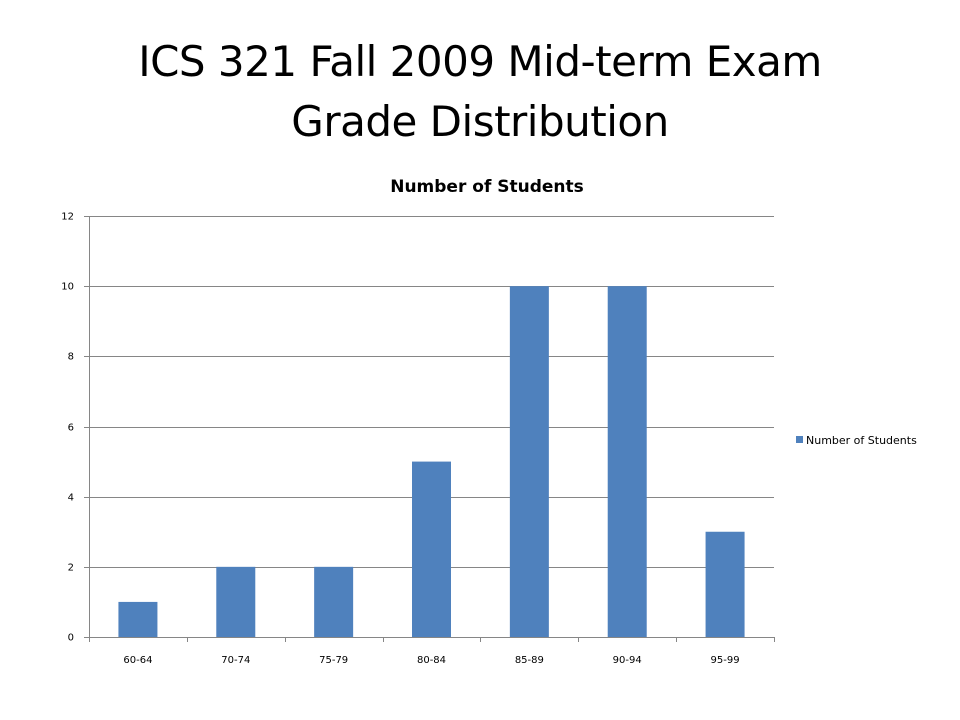 This screenshot has height=720, width=960. I want to click on x-tick-label: 90-94, so click(627, 660).